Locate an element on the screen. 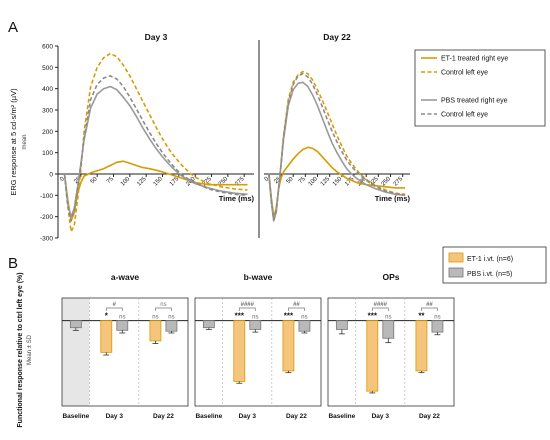 The width and height of the screenshot is (550, 440). y-tick-label-a: 200 is located at coordinates (47, 132).